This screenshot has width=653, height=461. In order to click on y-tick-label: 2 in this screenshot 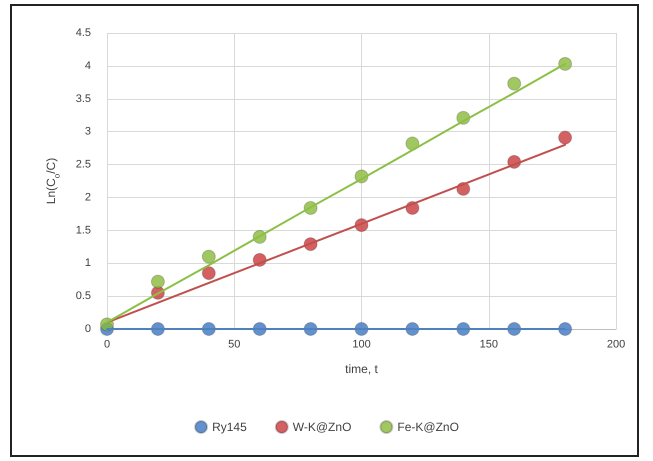, I will do `click(87, 197)`.